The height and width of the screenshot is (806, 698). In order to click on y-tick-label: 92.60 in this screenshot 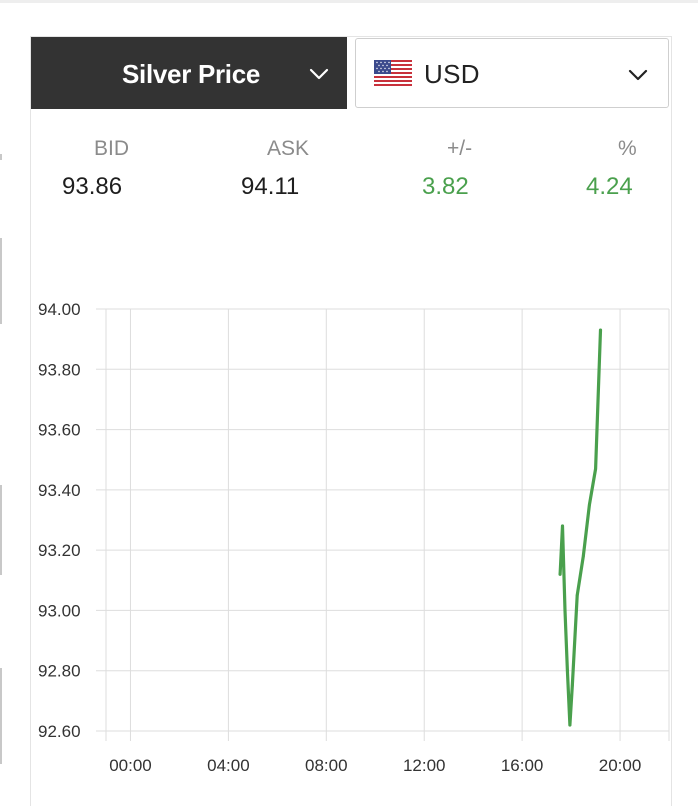, I will do `click(59, 731)`.